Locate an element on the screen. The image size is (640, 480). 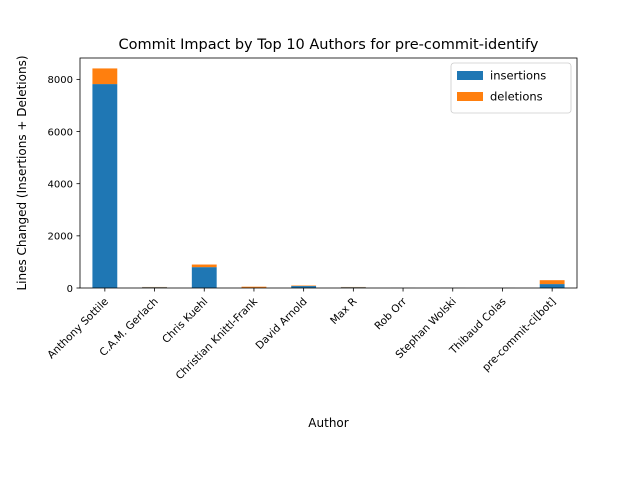
y-tick-label: 4000 is located at coordinates (60, 184).